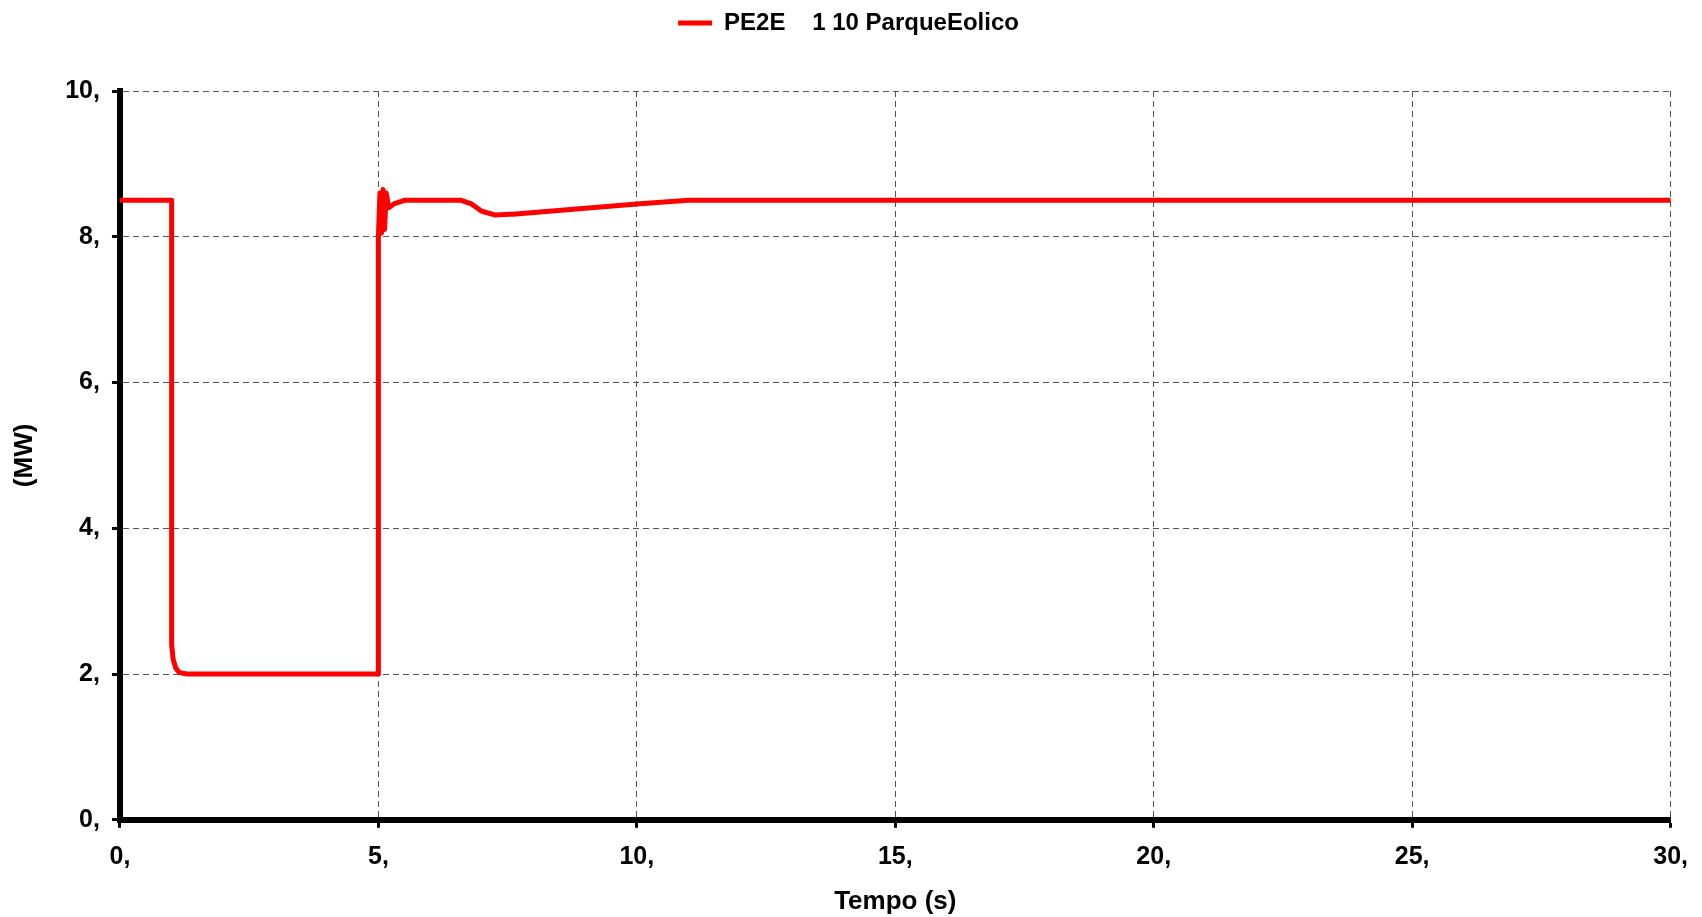 Image resolution: width=1702 pixels, height=917 pixels. What do you see at coordinates (895, 899) in the screenshot?
I see `x-axis-title: Tempo (s)` at bounding box center [895, 899].